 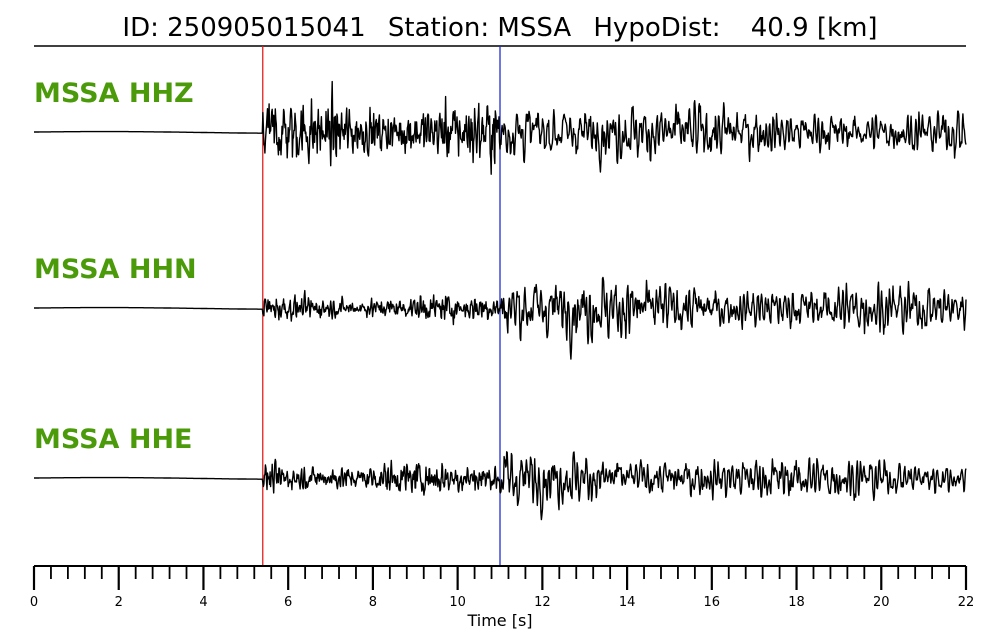 What do you see at coordinates (712, 602) in the screenshot?
I see `x-tick-label: 16` at bounding box center [712, 602].